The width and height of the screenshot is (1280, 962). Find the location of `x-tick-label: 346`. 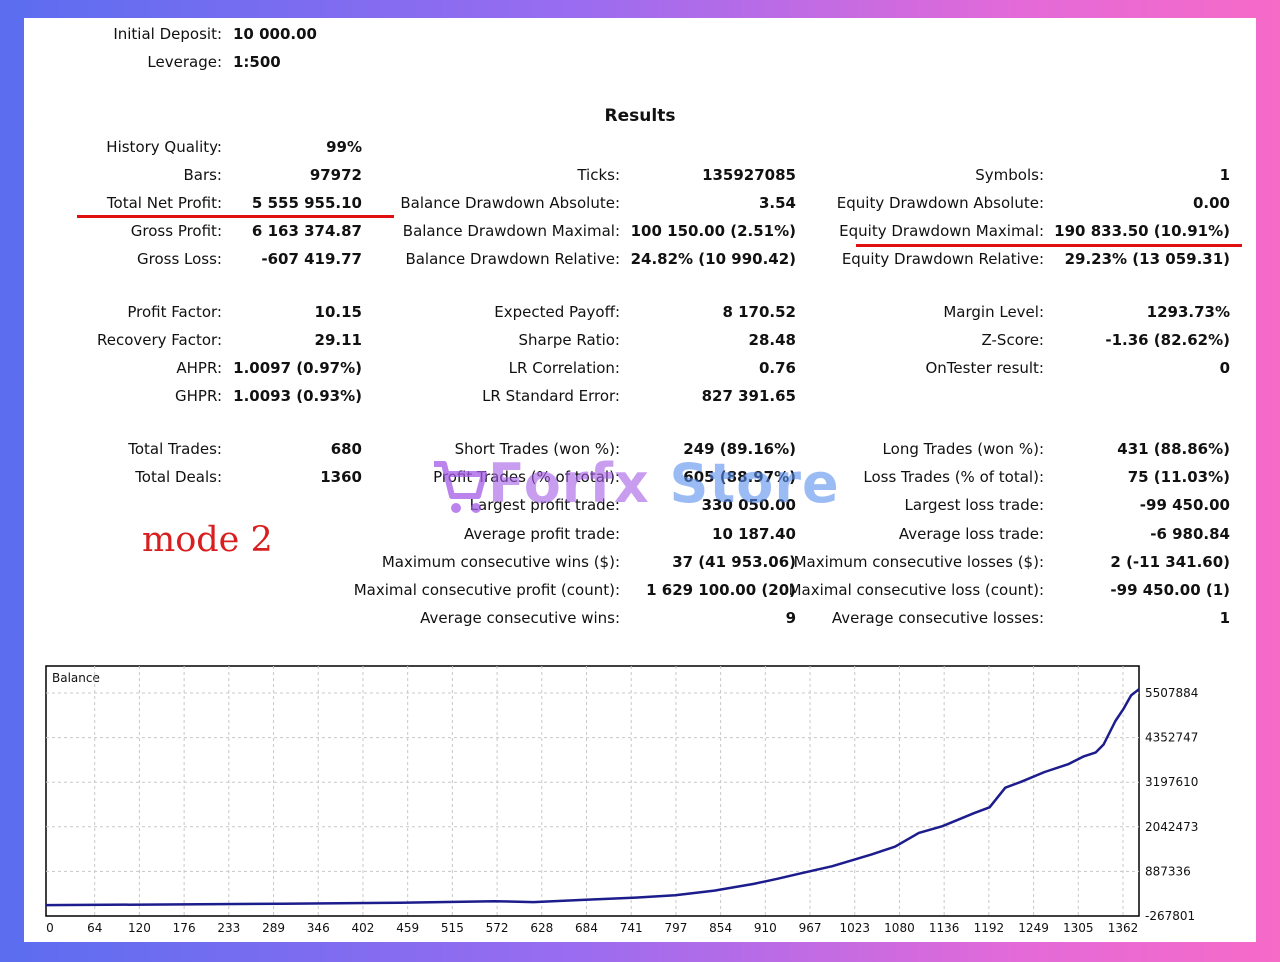

x-tick-label: 346 is located at coordinates (318, 928).